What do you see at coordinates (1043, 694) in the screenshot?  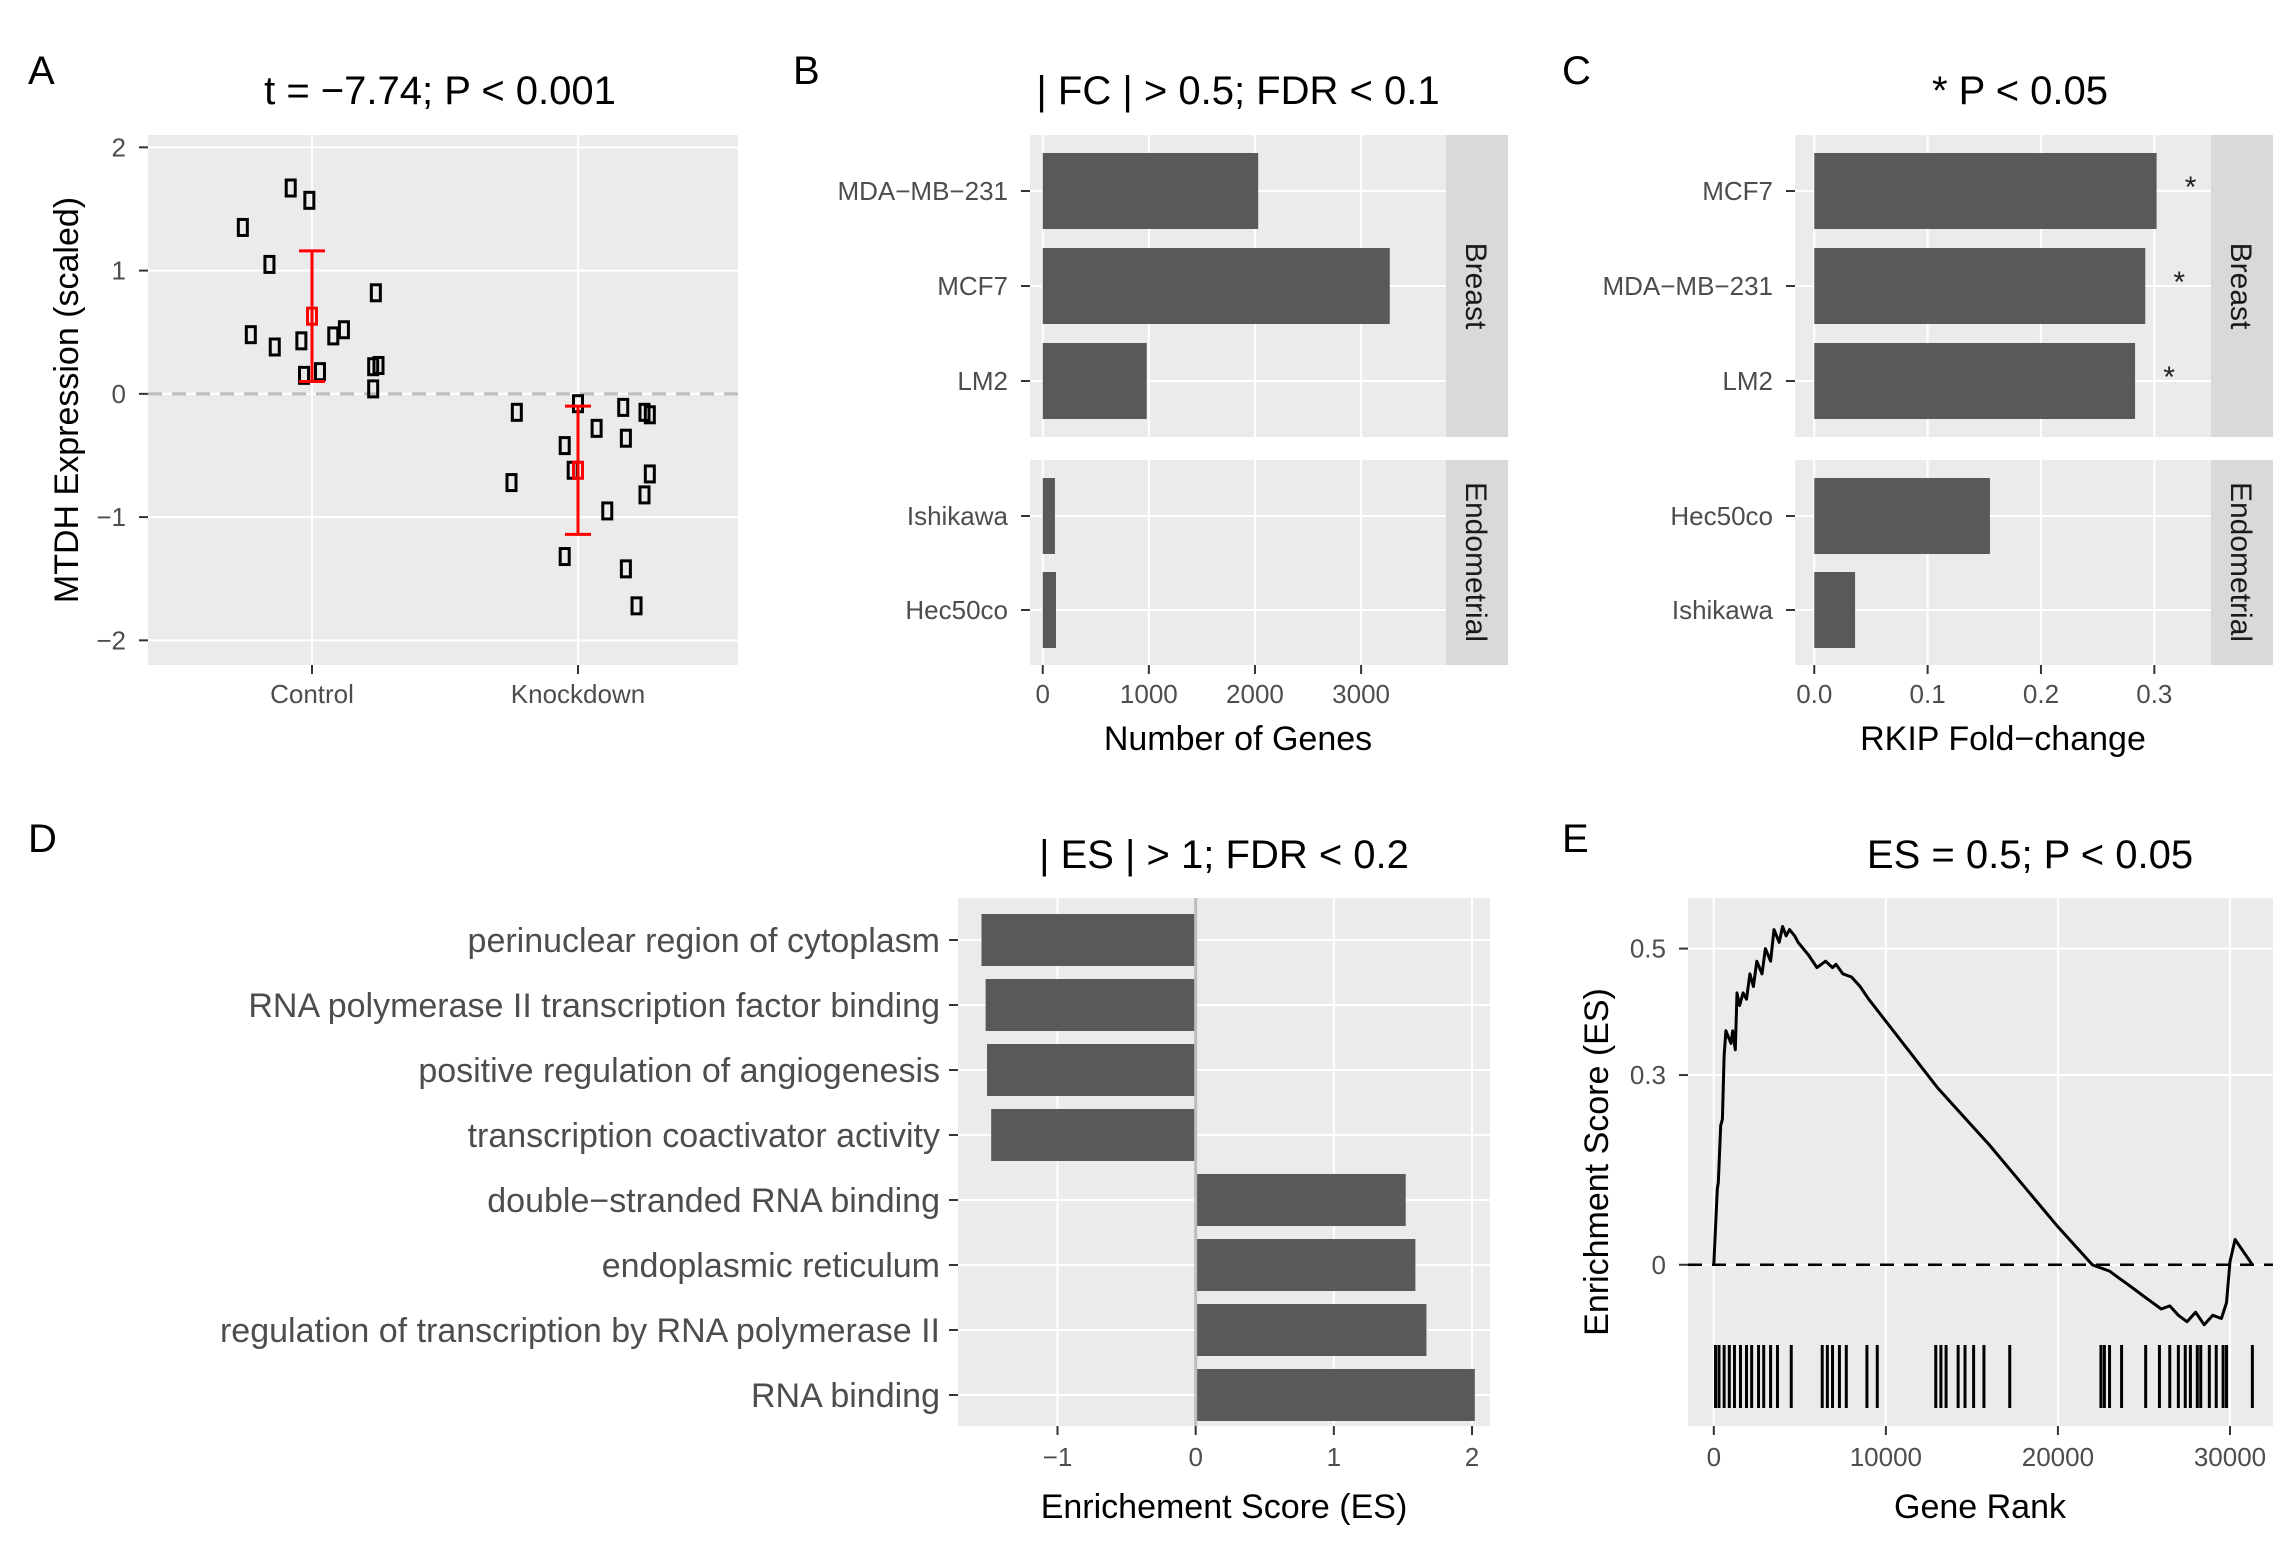 I see `b-xtick-label: 0` at bounding box center [1043, 694].